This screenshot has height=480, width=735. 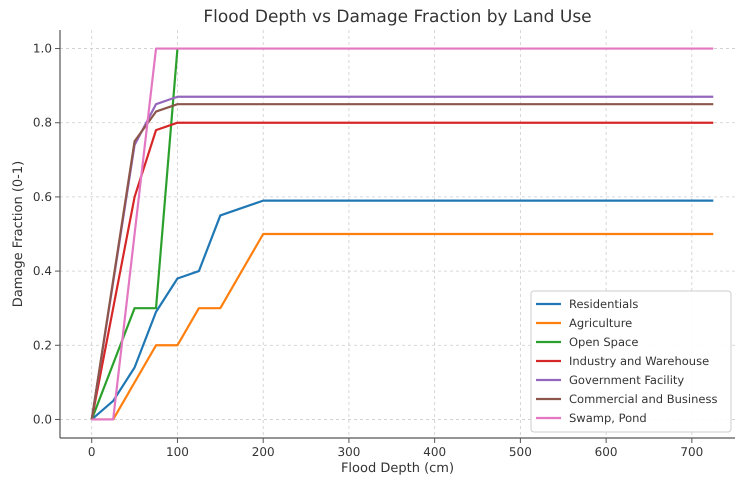 What do you see at coordinates (42, 123) in the screenshot?
I see `y-tick-label: 0.8` at bounding box center [42, 123].